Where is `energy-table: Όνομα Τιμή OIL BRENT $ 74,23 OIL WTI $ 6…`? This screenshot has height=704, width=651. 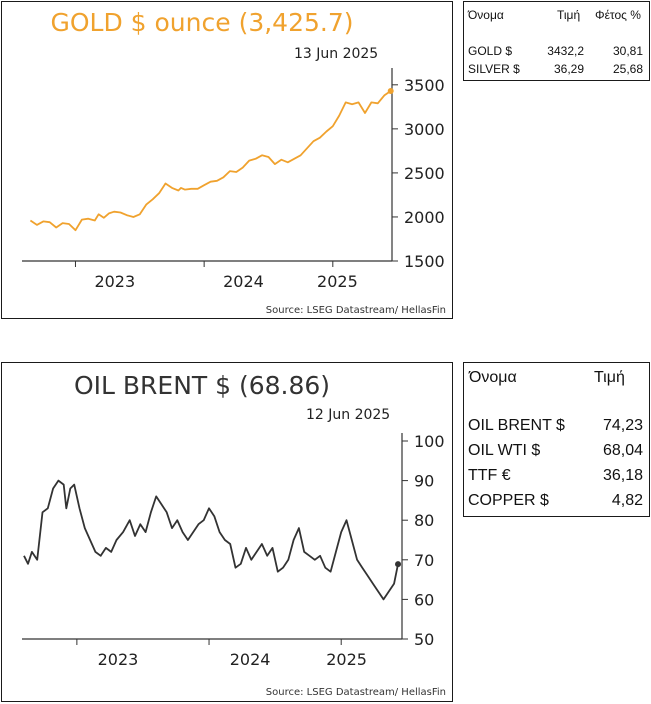
energy-table: Όνομα Τιμή OIL BRENT $ 74,23 OIL WTI $ 6… is located at coordinates (556, 439).